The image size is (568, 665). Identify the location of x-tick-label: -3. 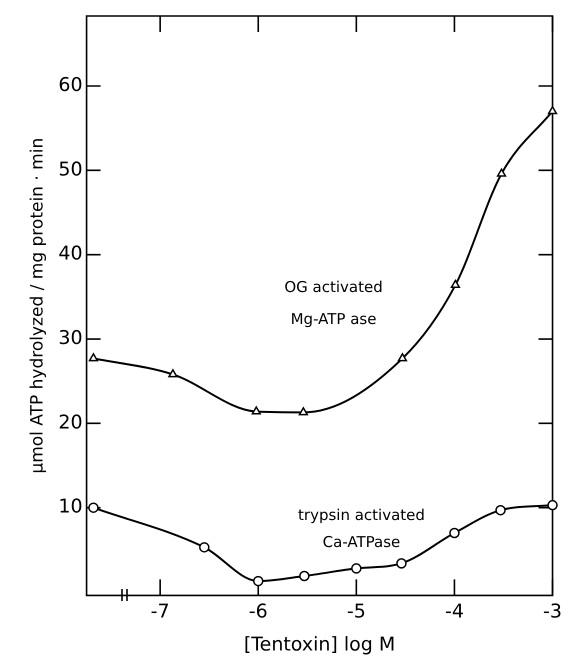
(552, 611).